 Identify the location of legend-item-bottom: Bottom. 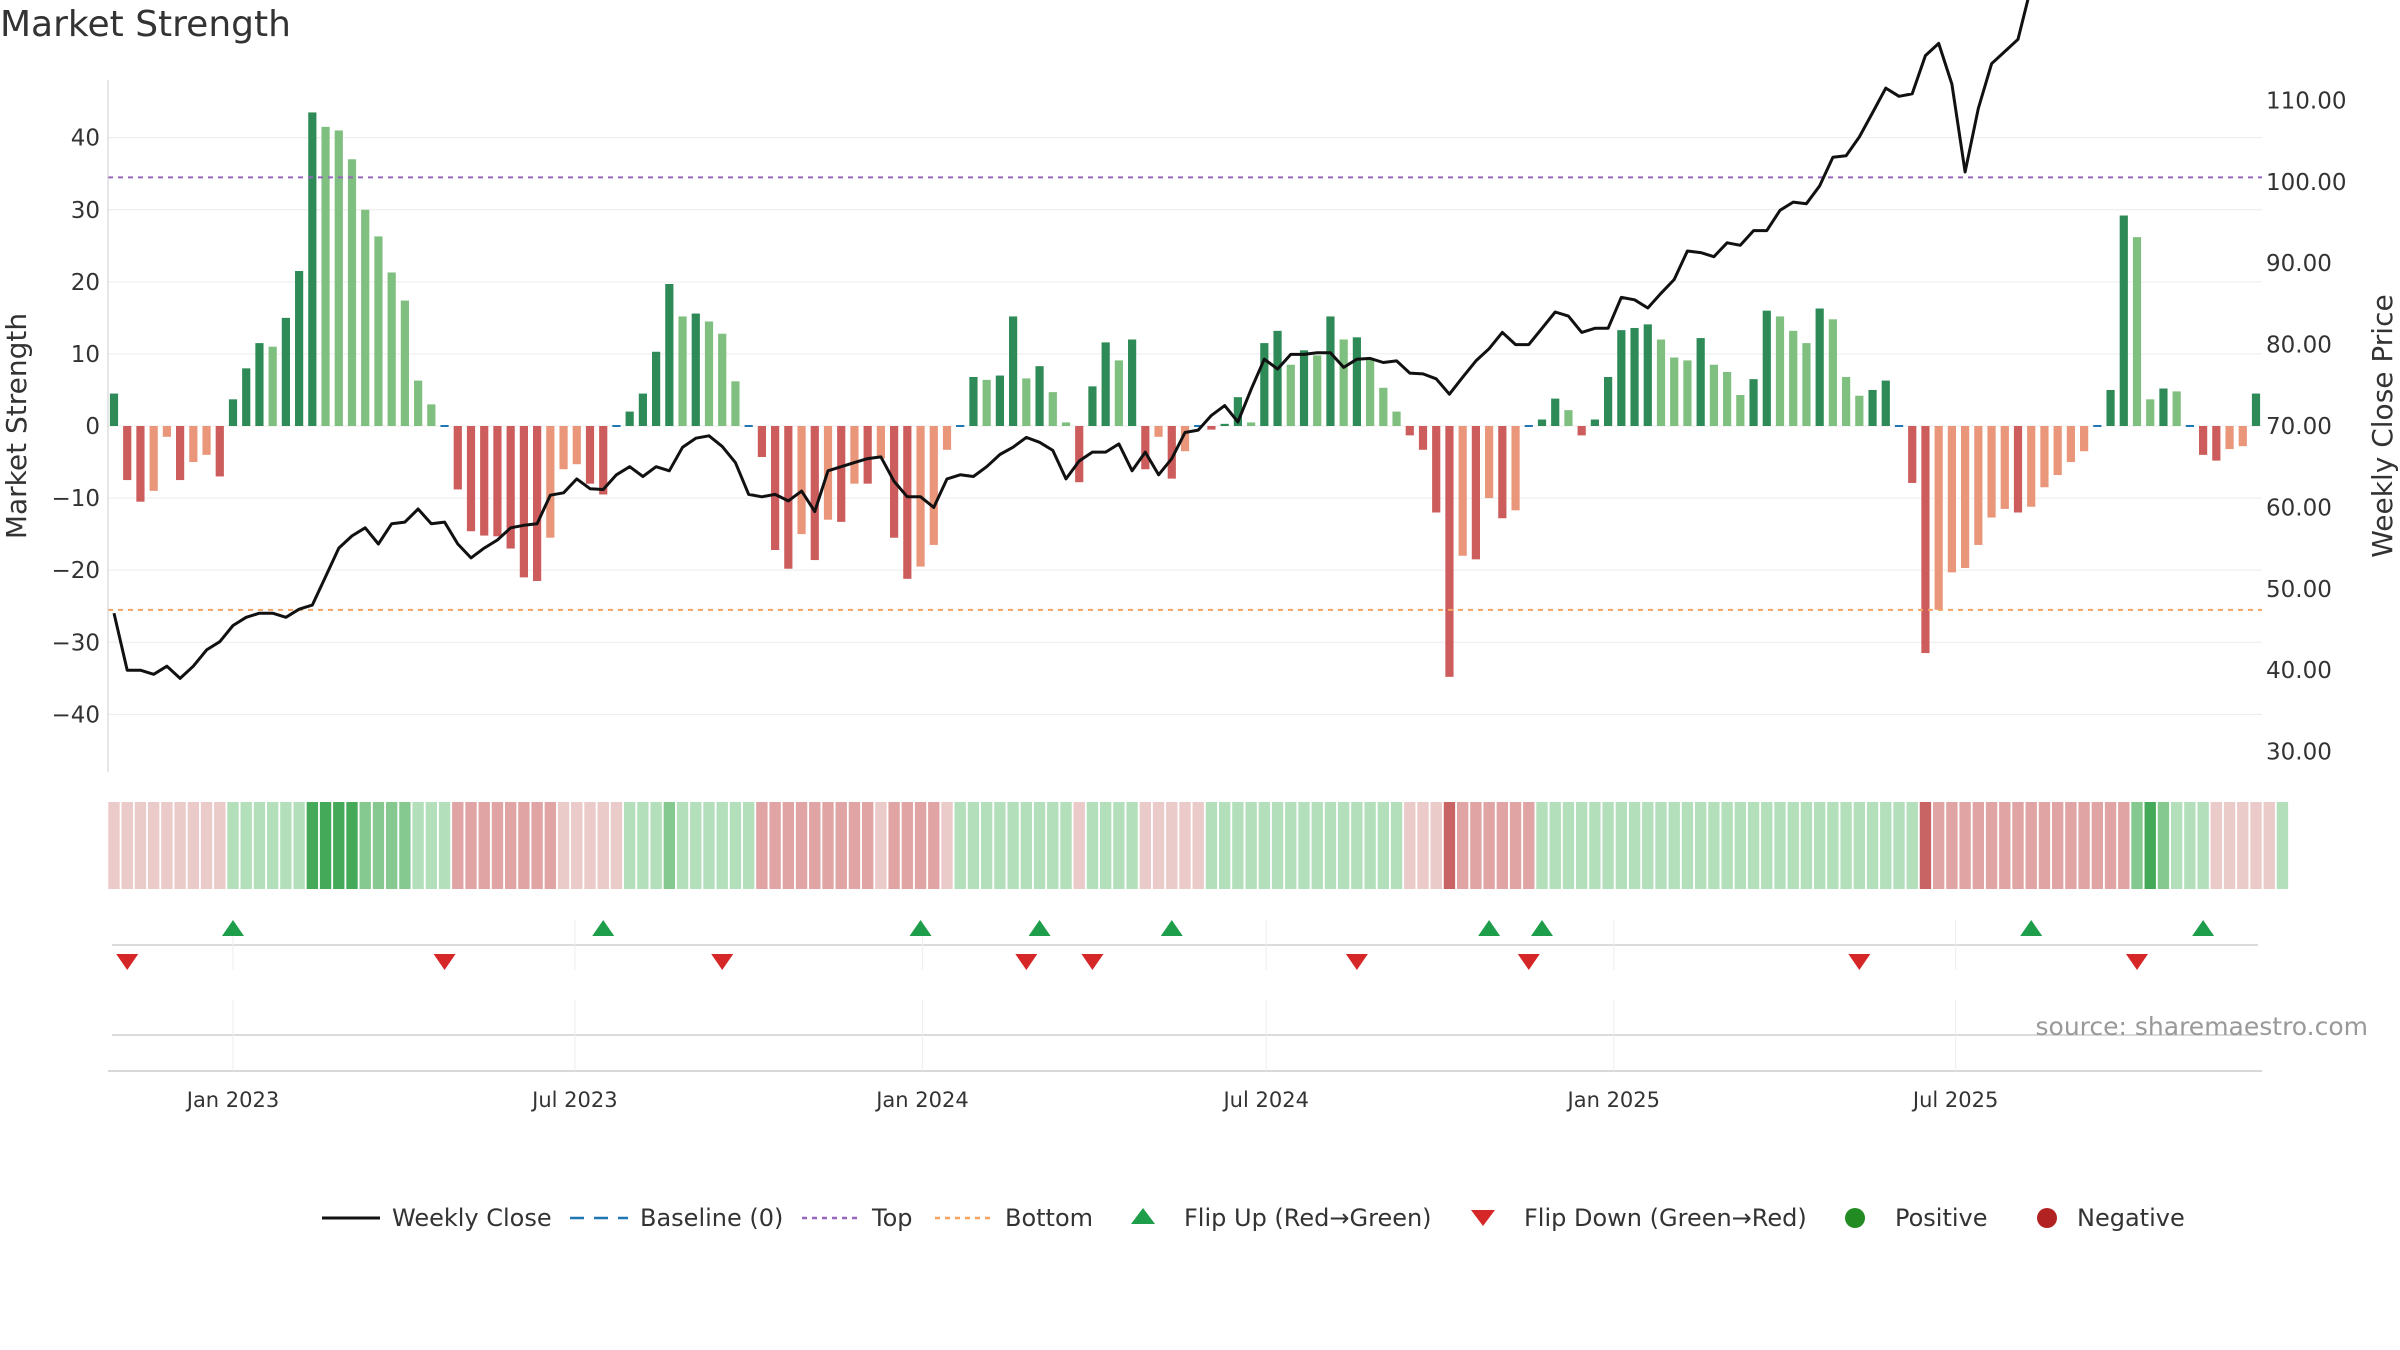
(1014, 1218).